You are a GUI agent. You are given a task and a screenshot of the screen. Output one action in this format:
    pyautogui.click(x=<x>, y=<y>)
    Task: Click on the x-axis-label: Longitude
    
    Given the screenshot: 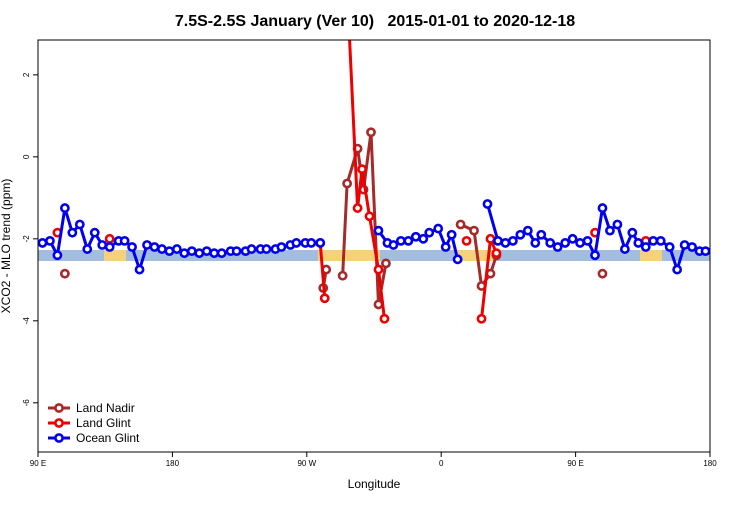 What is the action you would take?
    pyautogui.click(x=374, y=484)
    